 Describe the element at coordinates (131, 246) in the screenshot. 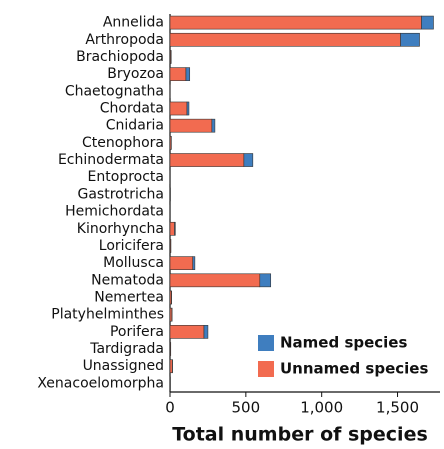

I see `category-label: Loricifera` at that location.